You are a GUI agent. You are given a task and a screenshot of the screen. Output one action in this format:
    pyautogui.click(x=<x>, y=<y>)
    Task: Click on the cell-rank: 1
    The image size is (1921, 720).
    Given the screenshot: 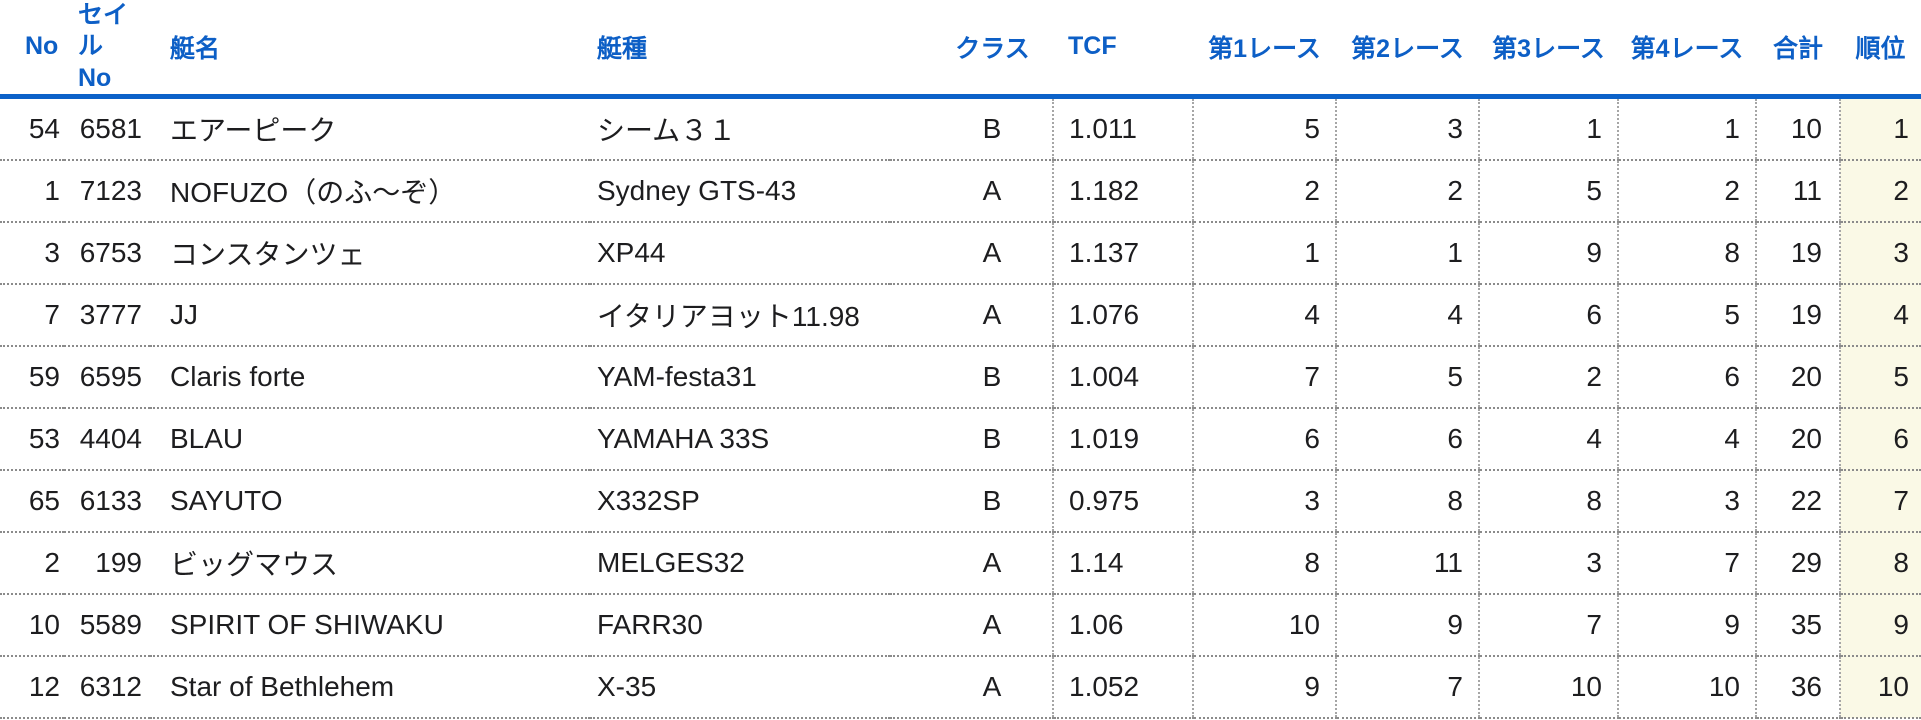 What is the action you would take?
    pyautogui.click(x=1880, y=128)
    